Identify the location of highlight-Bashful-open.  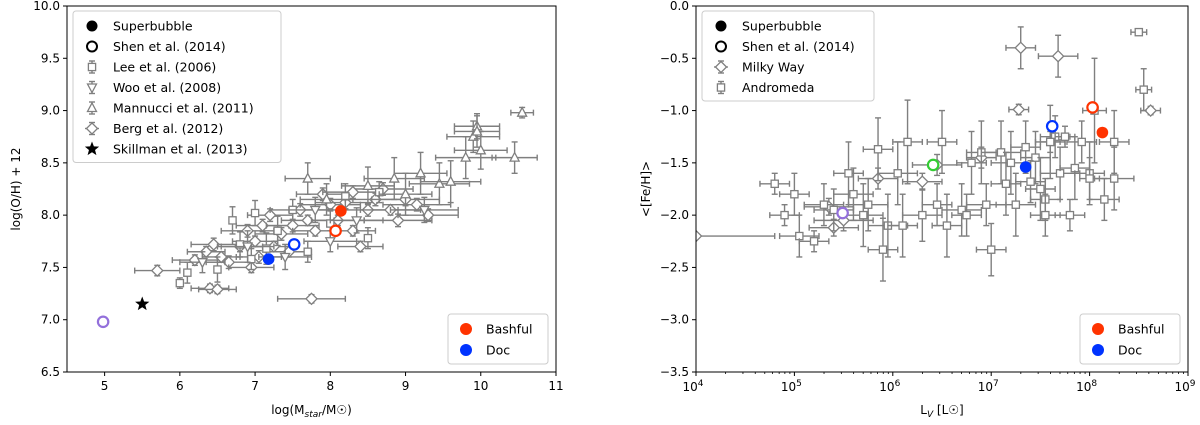
(335, 231).